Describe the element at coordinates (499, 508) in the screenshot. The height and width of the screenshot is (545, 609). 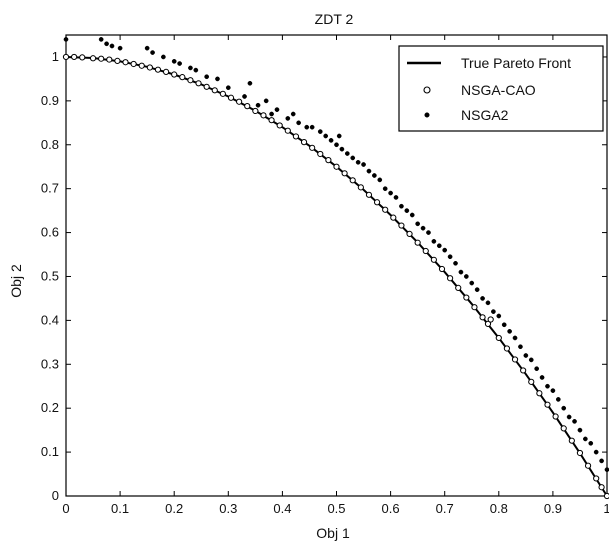
I see `x-tick-label: 0.8` at that location.